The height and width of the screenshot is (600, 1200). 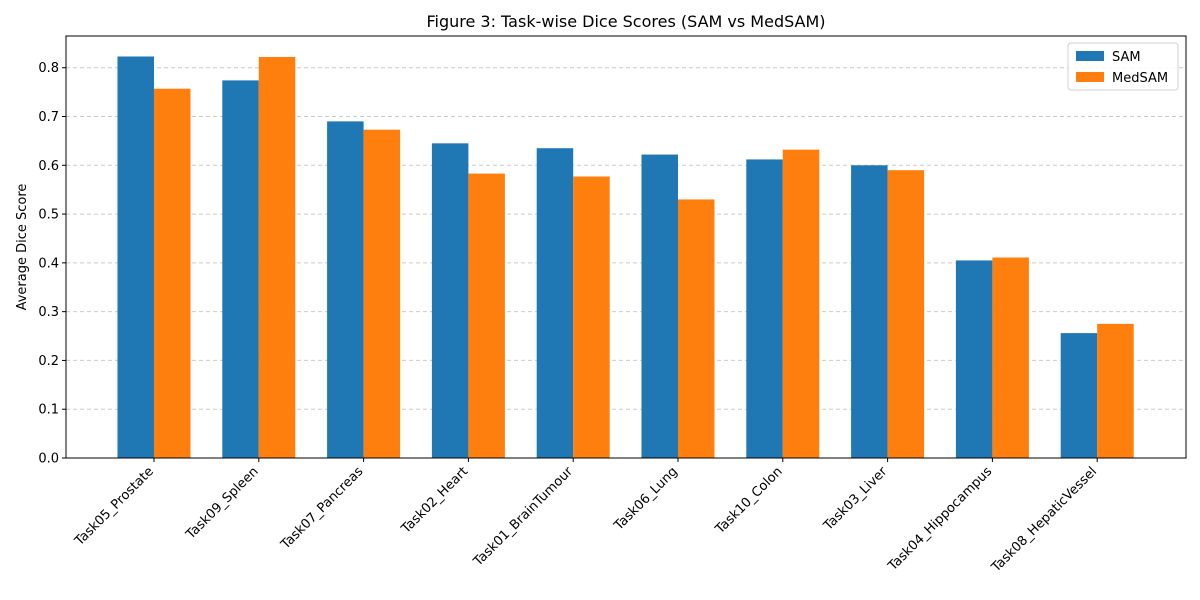 I want to click on y-tick-label: 0.3, so click(x=48, y=312).